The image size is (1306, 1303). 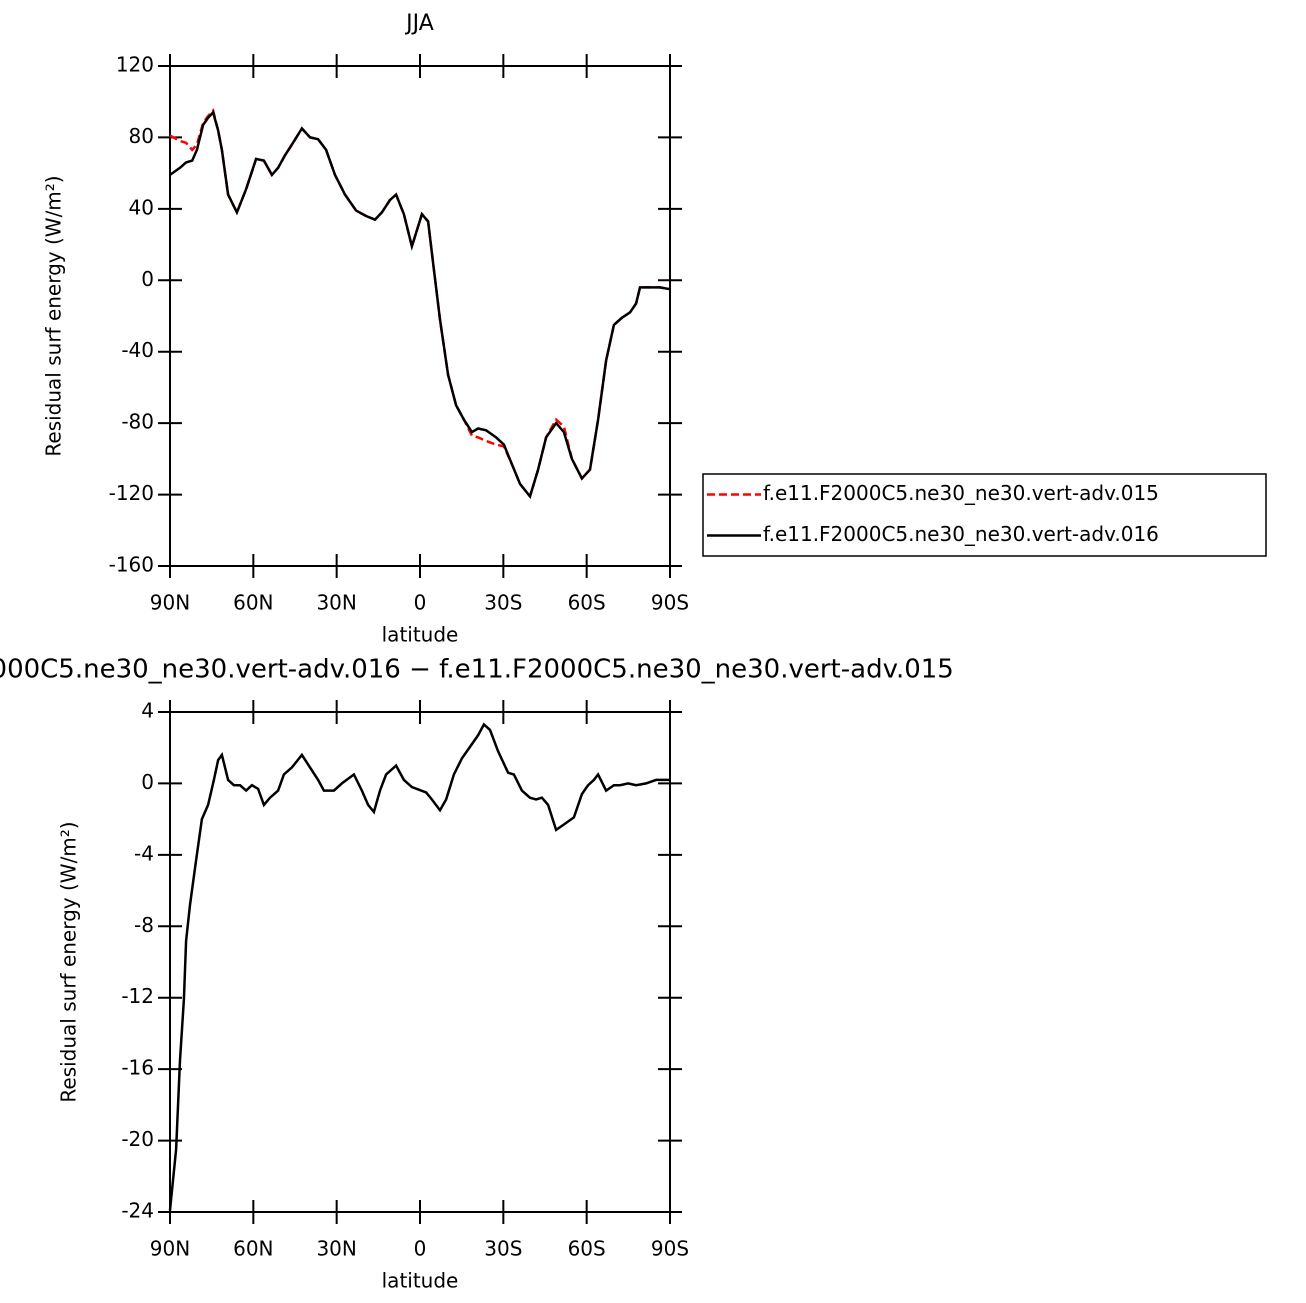 What do you see at coordinates (419, 23) in the screenshot?
I see `chart-title: JJA` at bounding box center [419, 23].